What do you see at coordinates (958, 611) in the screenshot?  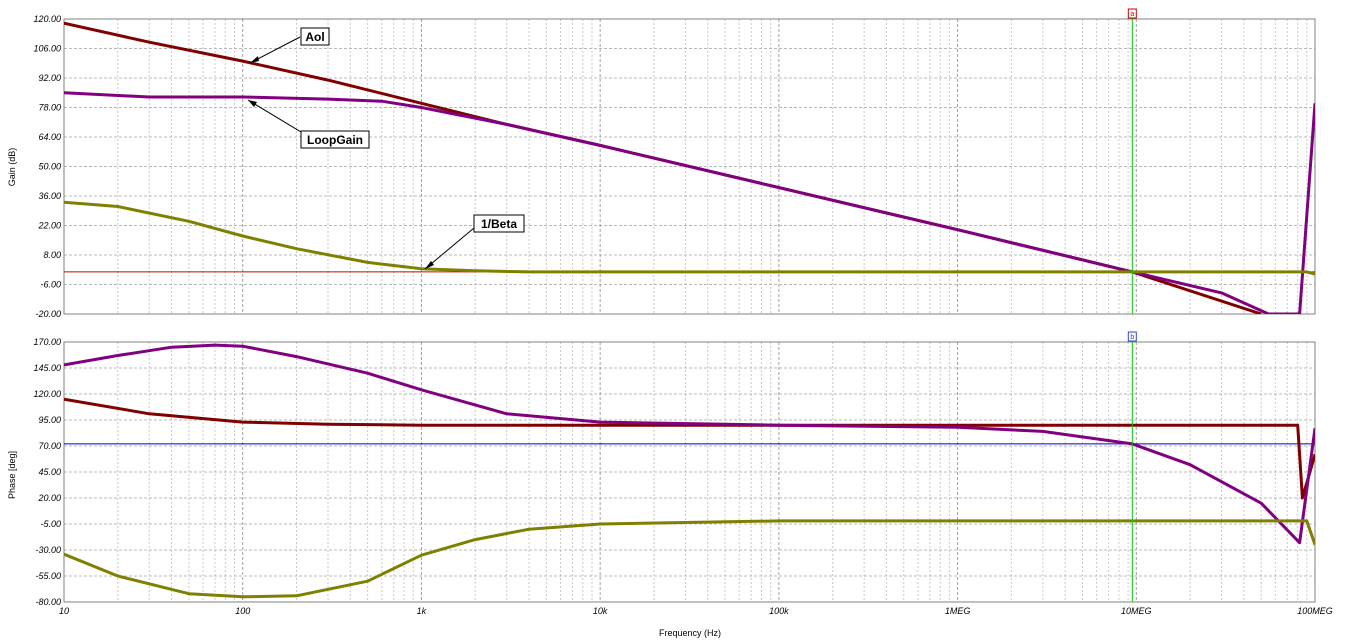 I see `x-tick-label: 1MEG` at bounding box center [958, 611].